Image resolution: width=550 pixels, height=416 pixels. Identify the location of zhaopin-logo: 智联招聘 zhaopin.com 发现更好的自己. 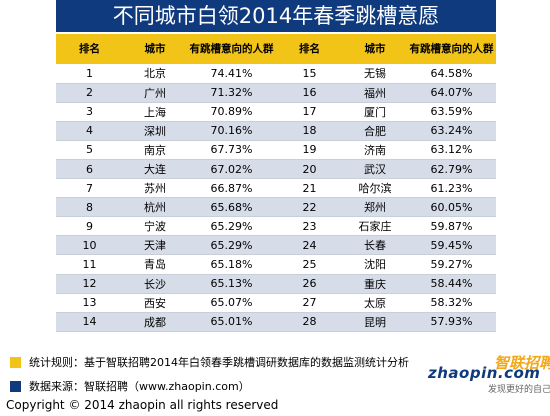
(489, 373).